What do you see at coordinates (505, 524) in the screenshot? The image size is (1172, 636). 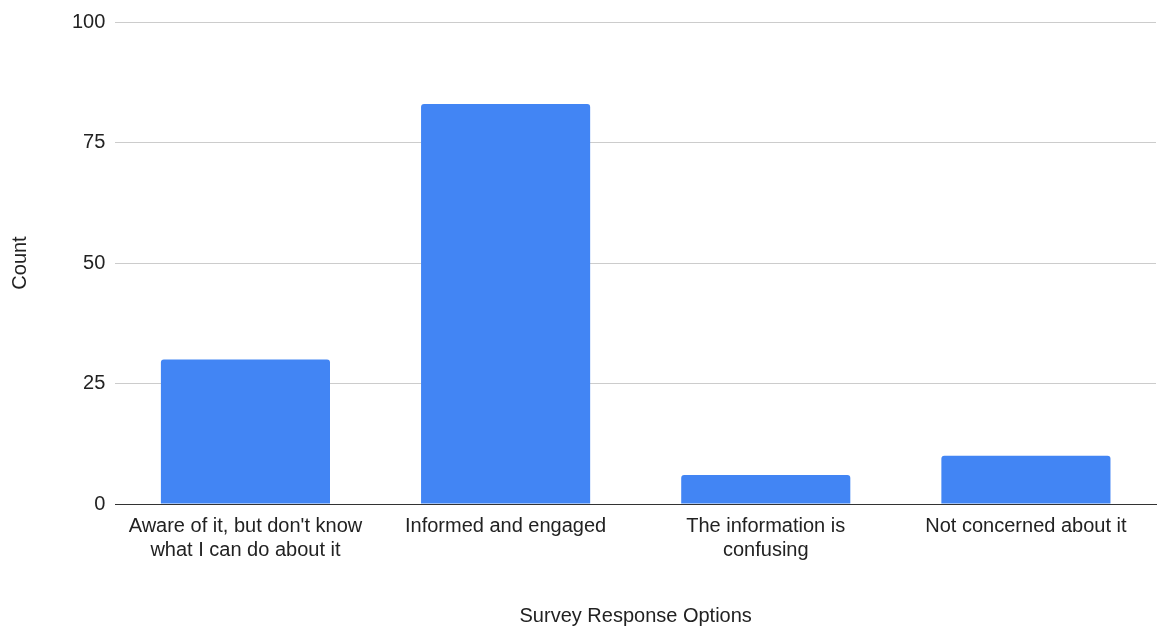 I see `x-tick-label: Informed and engaged` at bounding box center [505, 524].